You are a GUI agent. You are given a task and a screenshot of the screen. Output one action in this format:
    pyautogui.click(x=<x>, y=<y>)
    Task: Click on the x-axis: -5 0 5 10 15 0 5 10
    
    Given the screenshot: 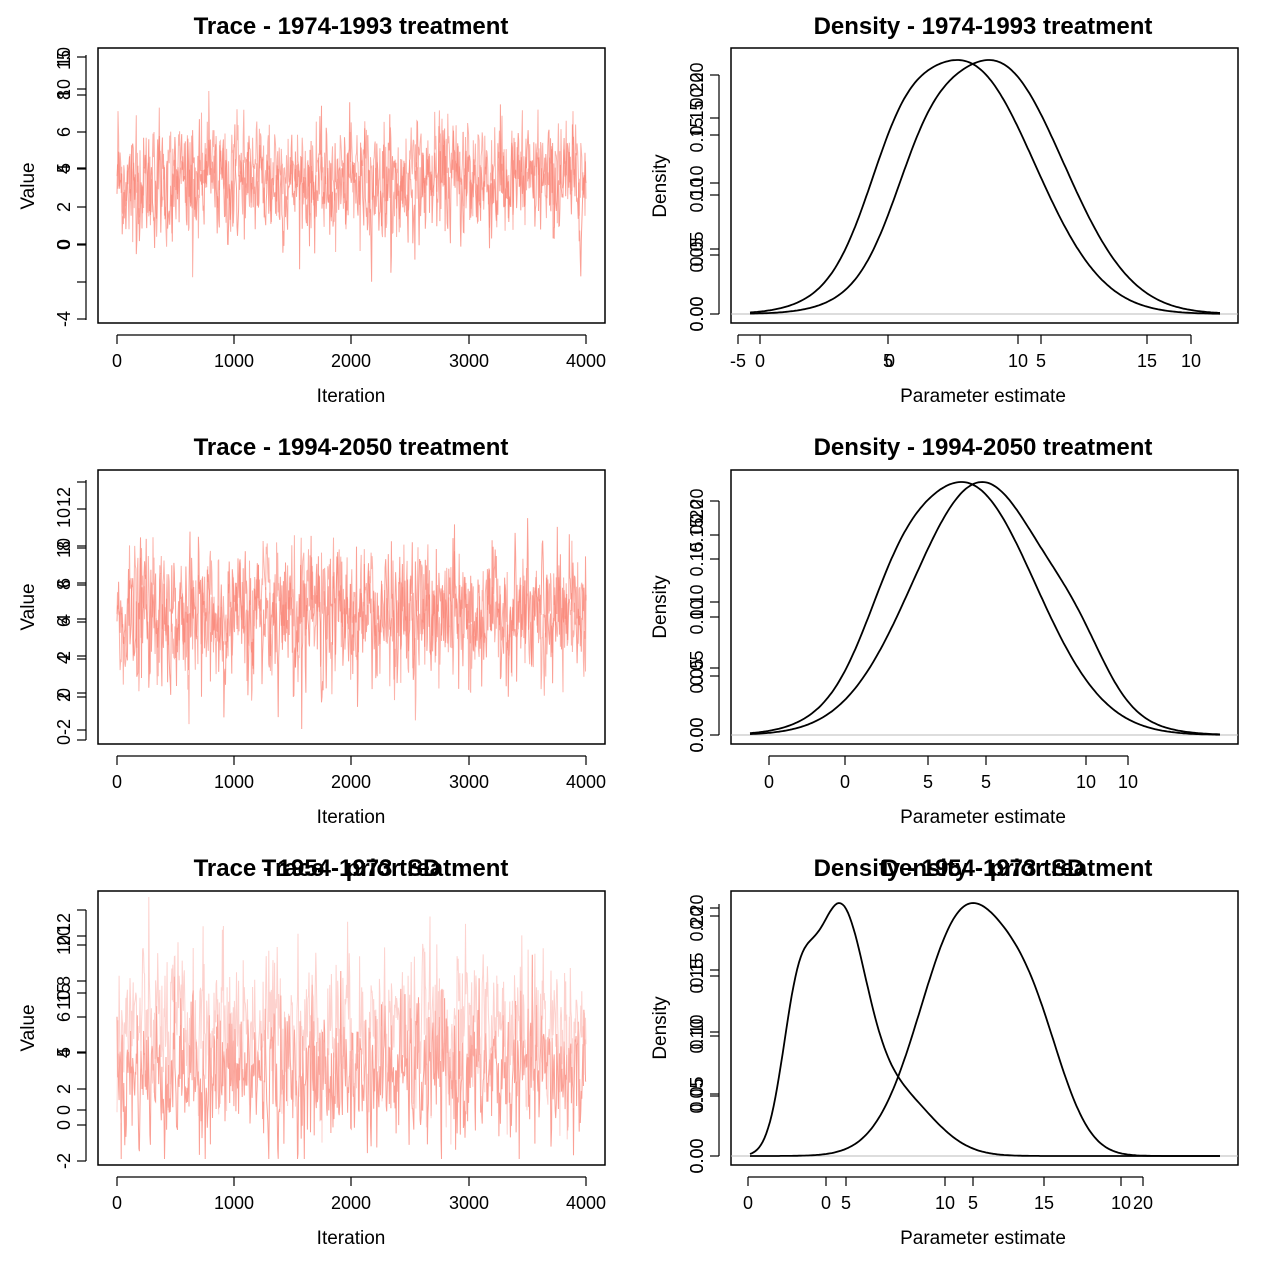 What is the action you would take?
    pyautogui.click(x=965, y=352)
    